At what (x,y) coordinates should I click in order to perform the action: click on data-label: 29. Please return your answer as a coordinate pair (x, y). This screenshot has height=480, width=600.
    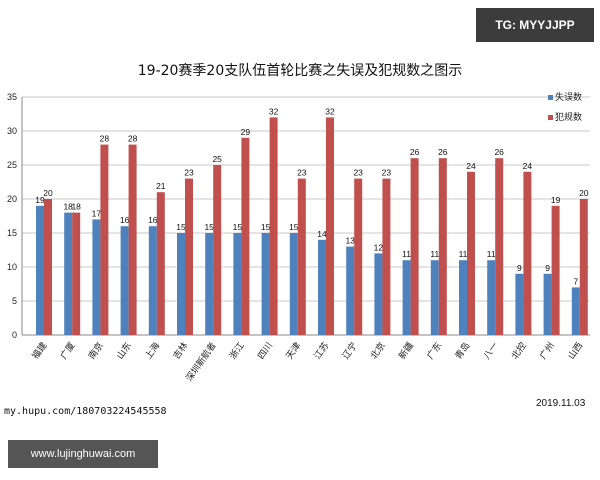
    Looking at the image, I should click on (246, 132).